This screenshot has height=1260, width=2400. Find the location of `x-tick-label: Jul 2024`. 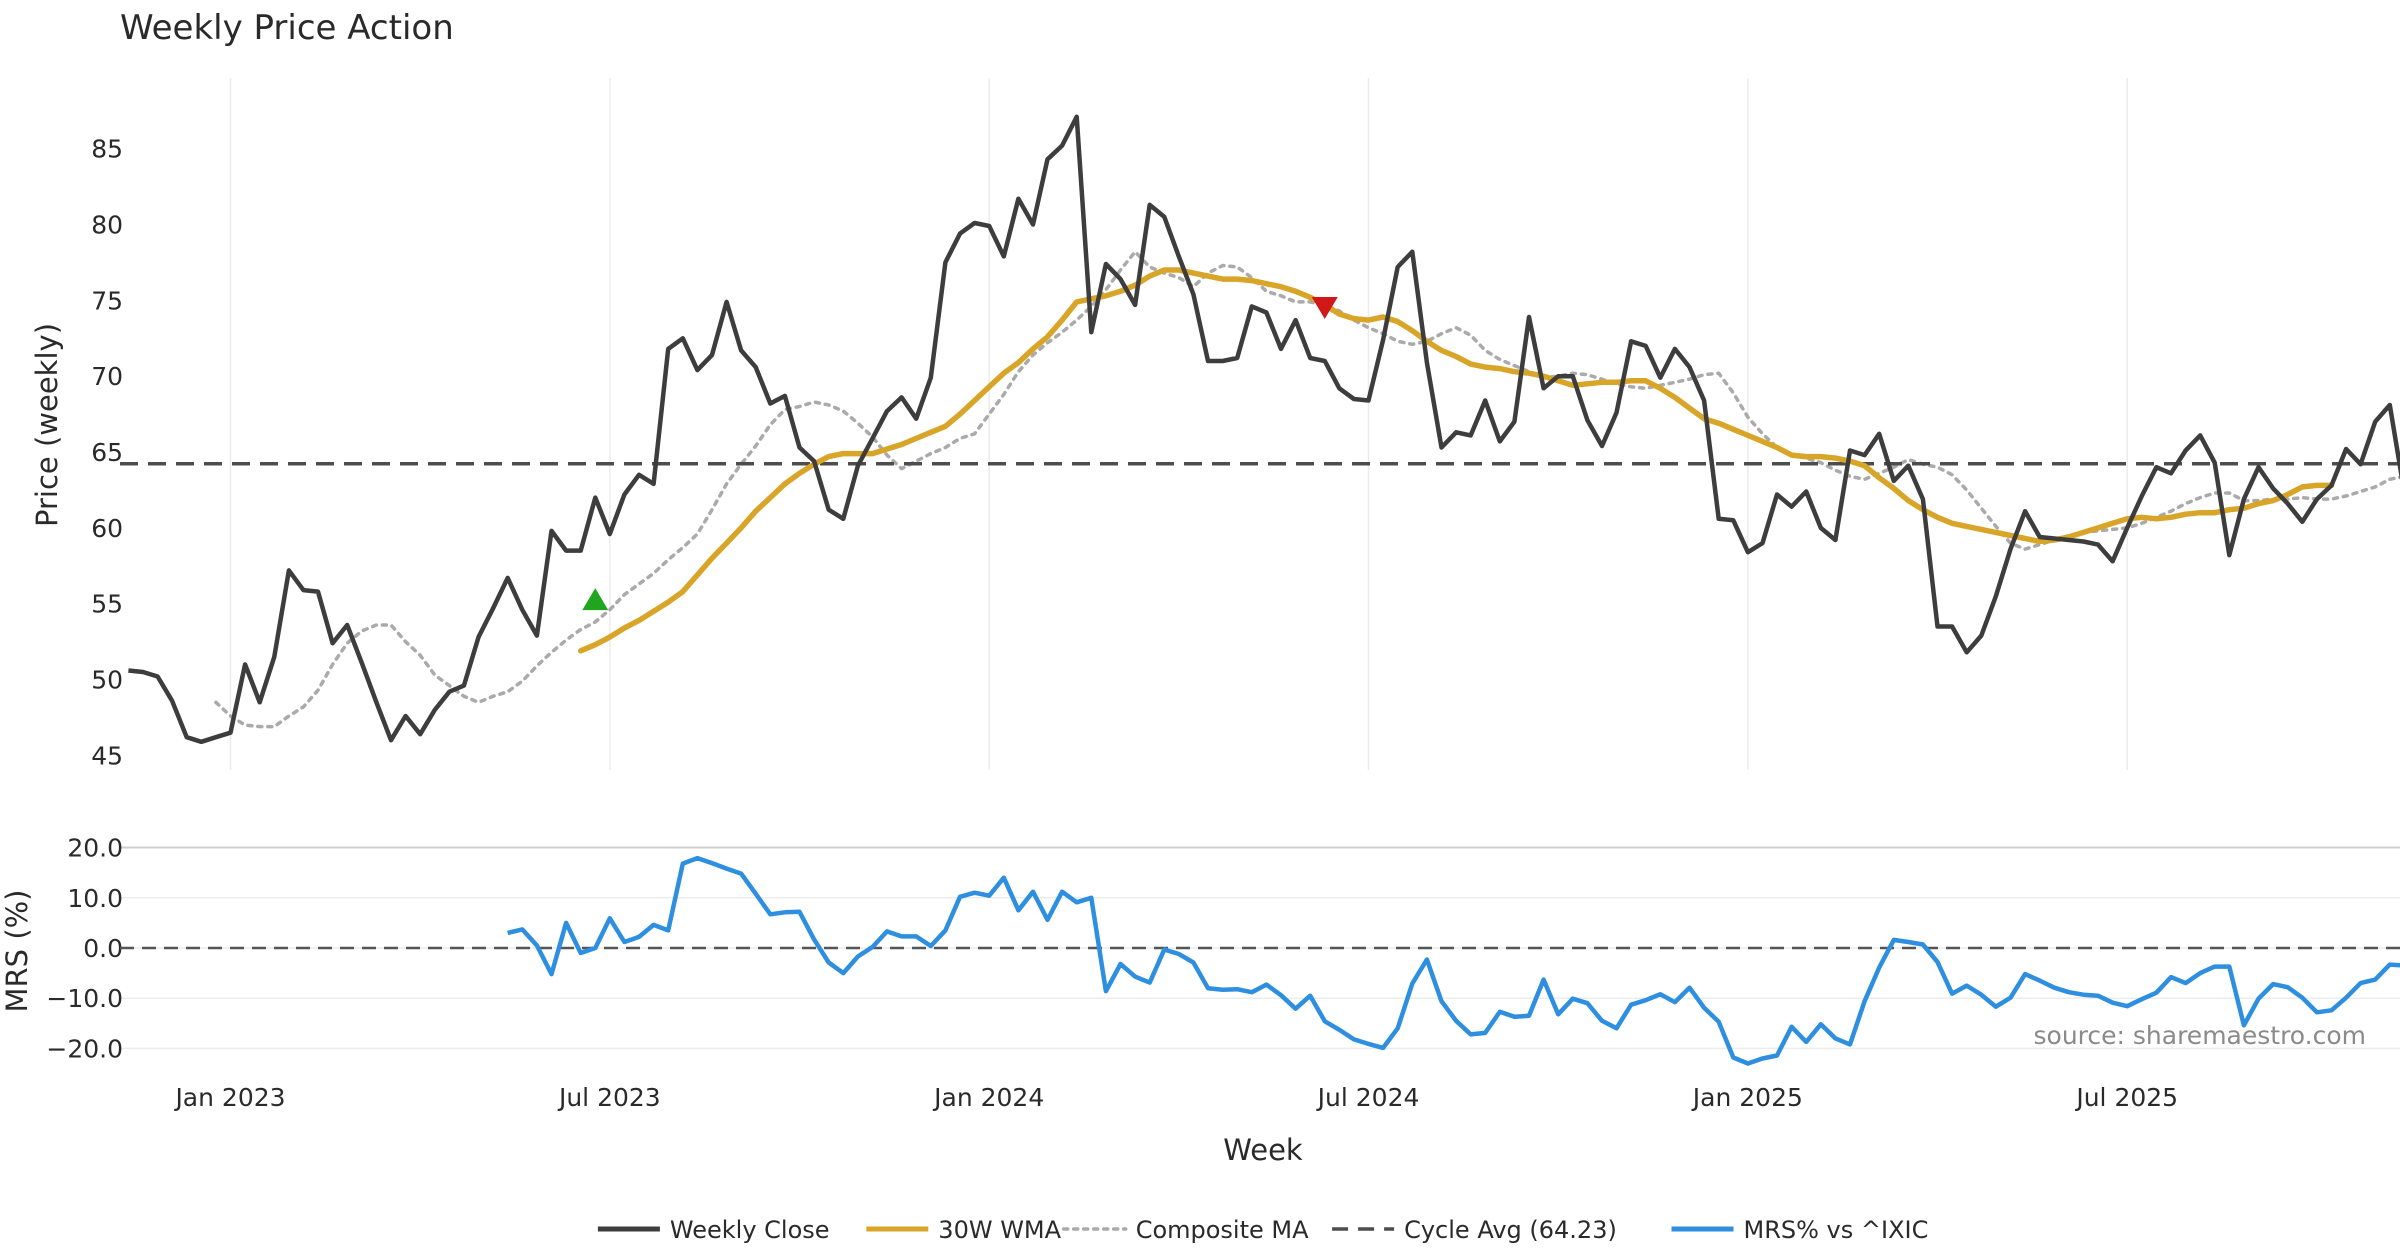

x-tick-label: Jul 2024 is located at coordinates (1368, 1097).